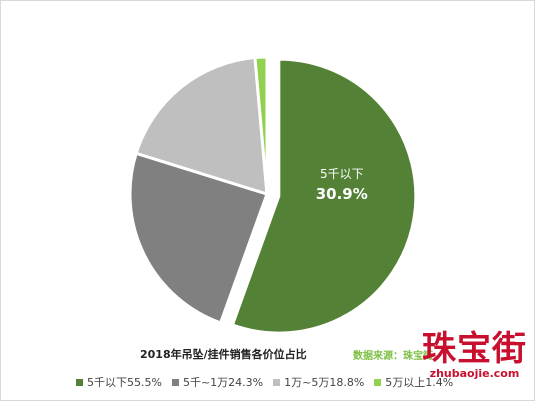 The height and width of the screenshot is (401, 535). What do you see at coordinates (124, 382) in the screenshot?
I see `legend-label-1: 5千以下55.5%` at bounding box center [124, 382].